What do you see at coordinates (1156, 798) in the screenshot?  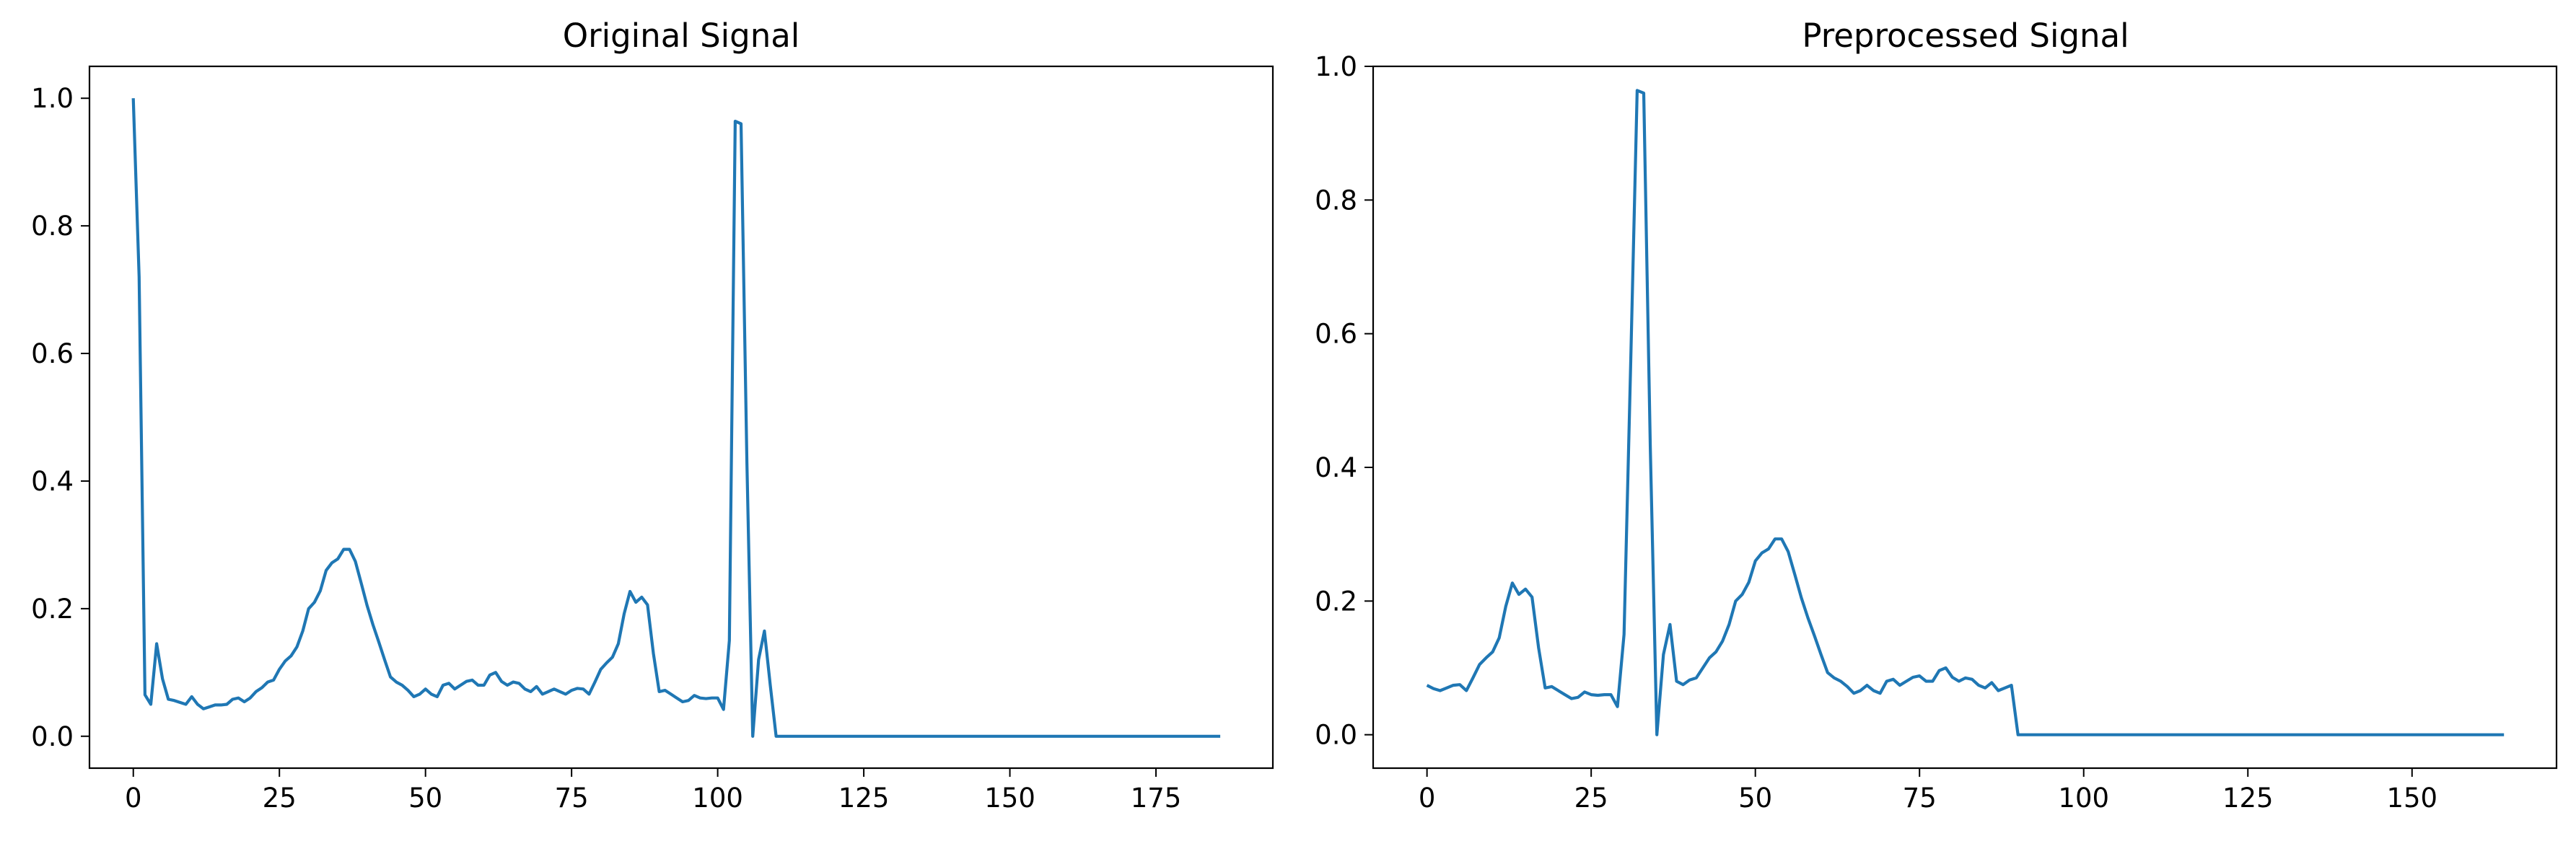 I see `x-tick-label: 175` at bounding box center [1156, 798].